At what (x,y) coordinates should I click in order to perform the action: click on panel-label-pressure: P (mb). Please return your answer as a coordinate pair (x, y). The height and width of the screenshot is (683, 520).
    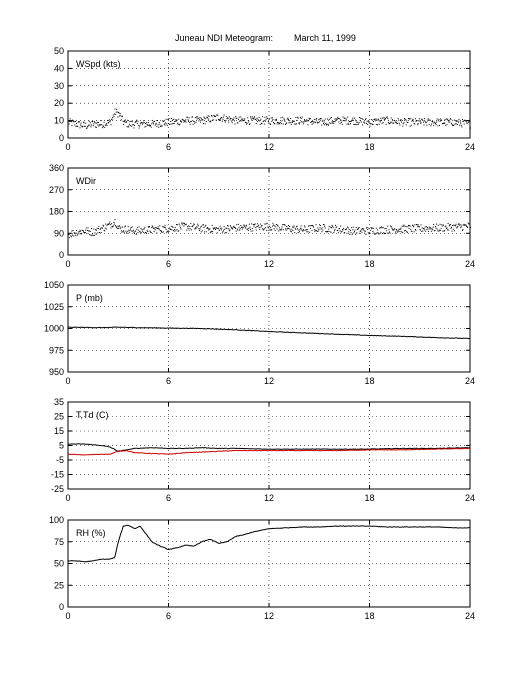
    Looking at the image, I should click on (89, 298).